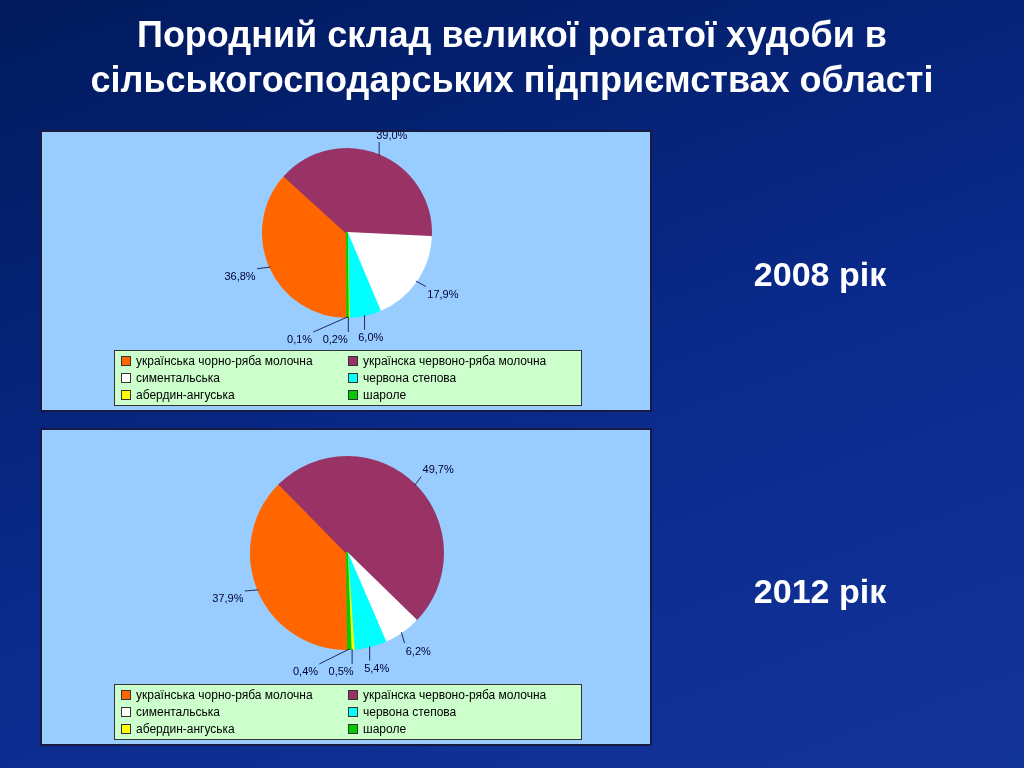 This screenshot has height=768, width=1024. What do you see at coordinates (820, 274) in the screenshot?
I see `text: 2008 рік` at bounding box center [820, 274].